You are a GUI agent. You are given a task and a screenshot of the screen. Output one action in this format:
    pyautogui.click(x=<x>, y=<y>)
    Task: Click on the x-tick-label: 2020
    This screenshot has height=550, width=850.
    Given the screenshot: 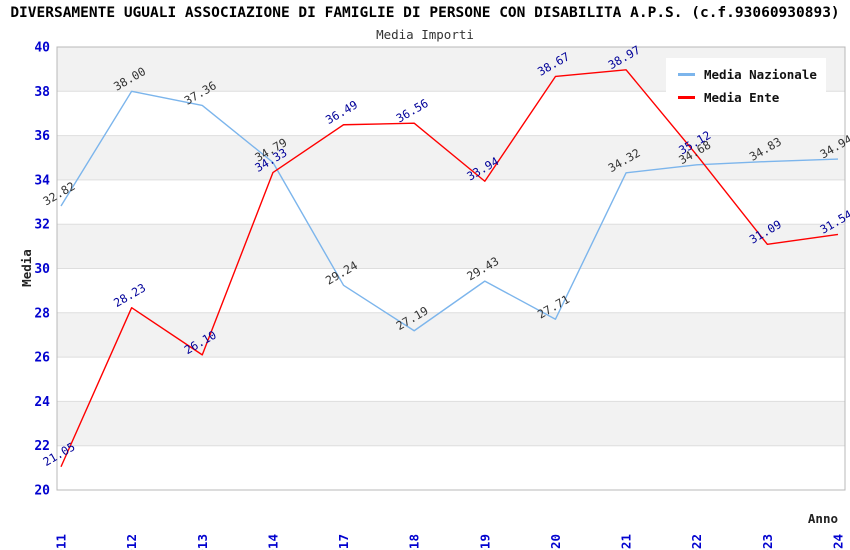 What is the action you would take?
    pyautogui.click(x=555, y=542)
    